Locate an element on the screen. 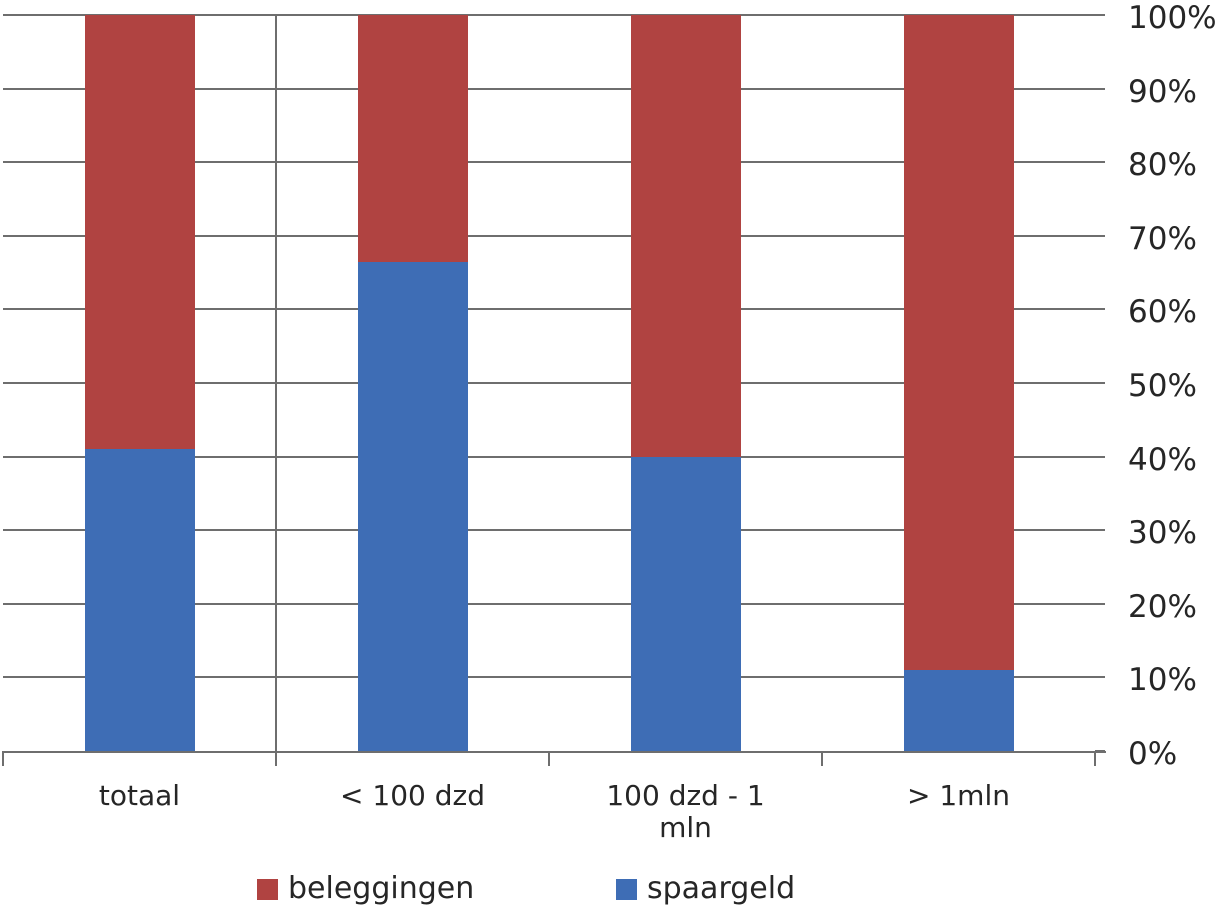 The height and width of the screenshot is (914, 1227). legend-item-spaargeld: spaargeld is located at coordinates (705, 889).